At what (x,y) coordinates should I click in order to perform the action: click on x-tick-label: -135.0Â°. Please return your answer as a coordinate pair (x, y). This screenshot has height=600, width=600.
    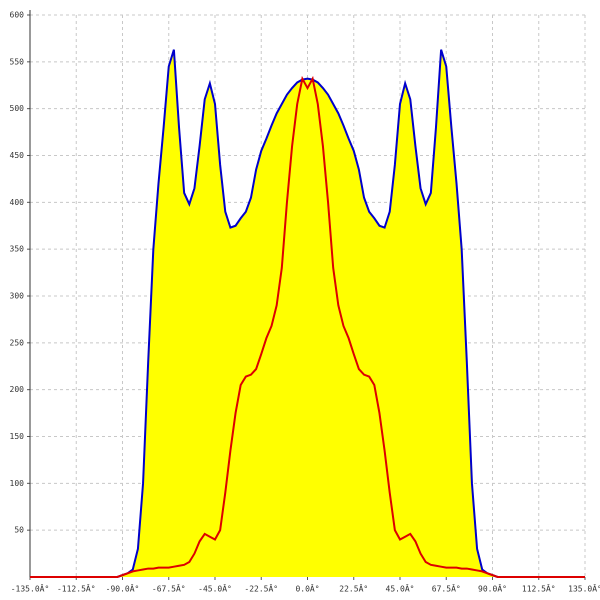
    Looking at the image, I should click on (30, 588).